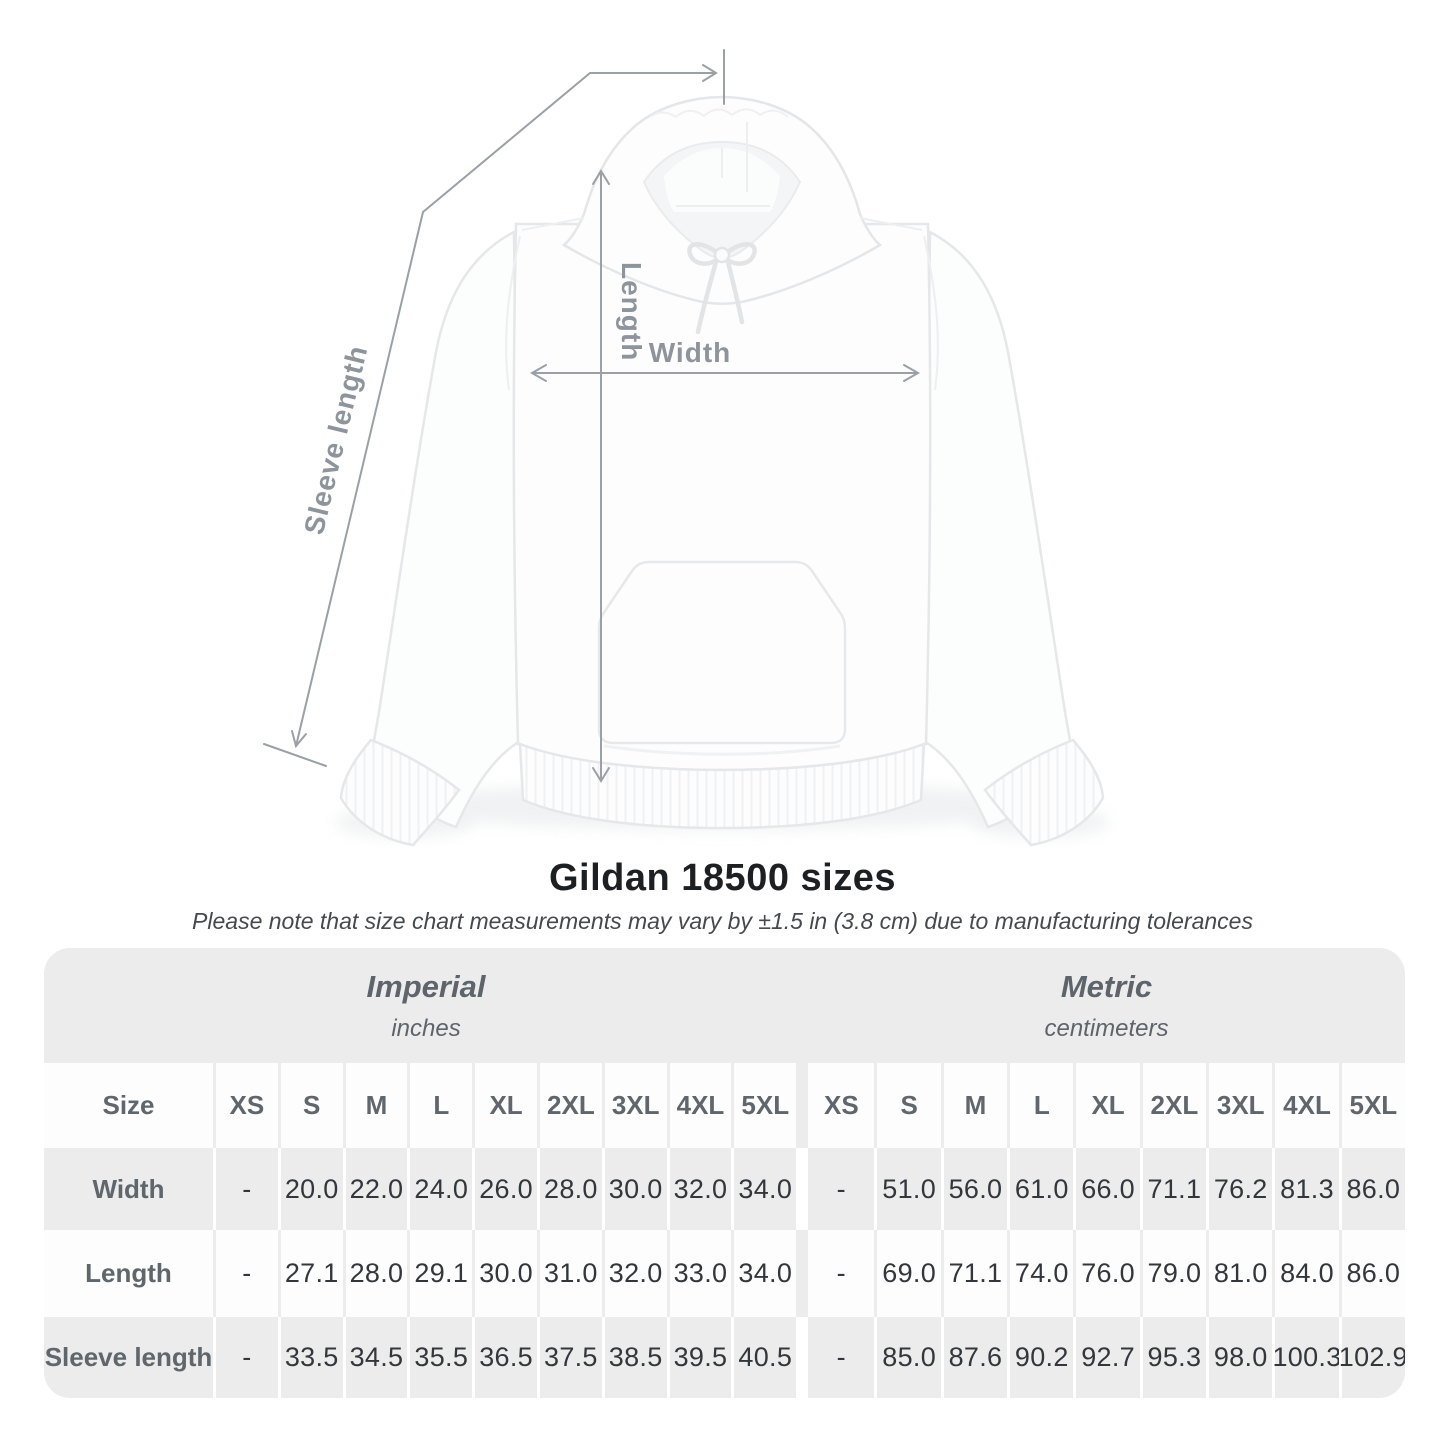 The height and width of the screenshot is (1445, 1445). What do you see at coordinates (1305, 1273) in the screenshot?
I see `length-metric-cell: 84.0` at bounding box center [1305, 1273].